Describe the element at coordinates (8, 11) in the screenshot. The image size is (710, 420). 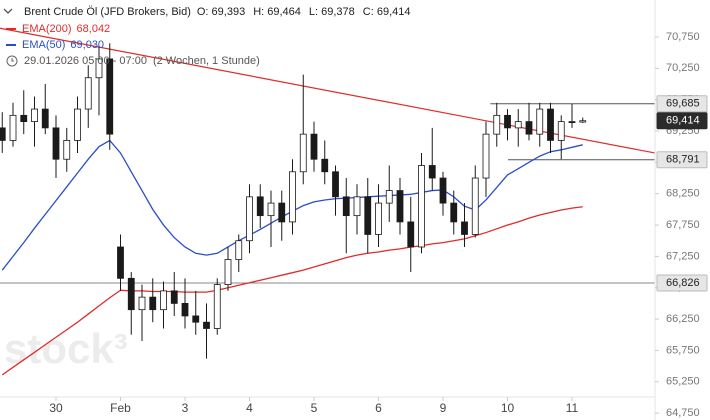
I see `collapse-icon` at that location.